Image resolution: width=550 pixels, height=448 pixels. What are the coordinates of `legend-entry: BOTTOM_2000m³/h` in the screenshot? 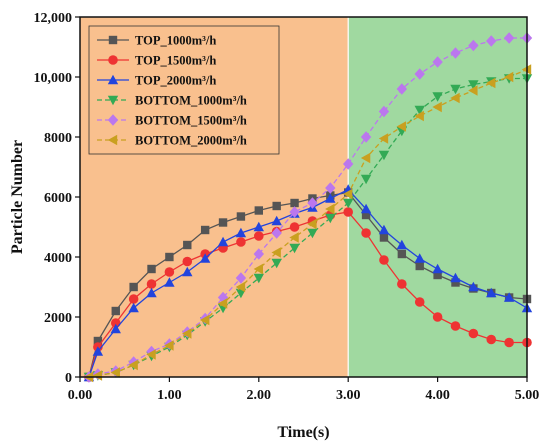 It's located at (172, 141).